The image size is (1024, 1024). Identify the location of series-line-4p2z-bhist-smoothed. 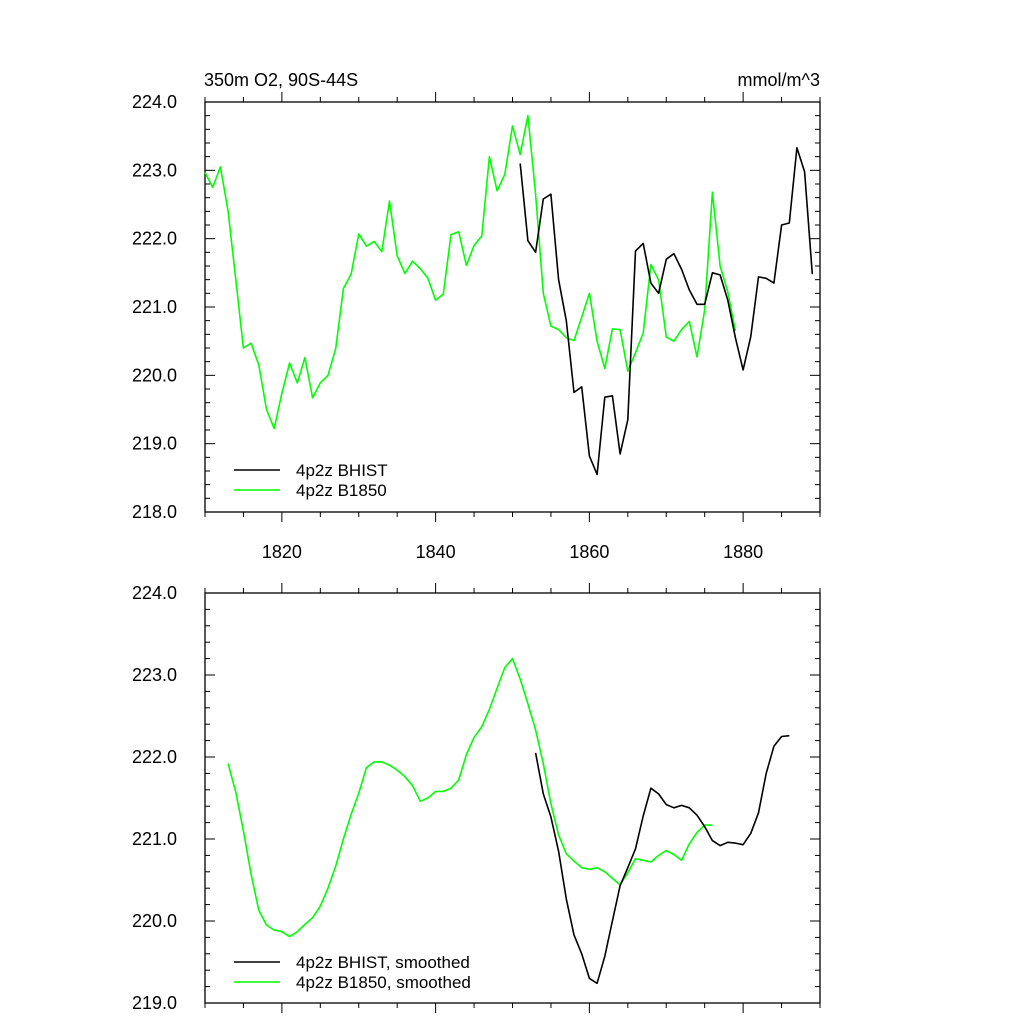
(662, 859).